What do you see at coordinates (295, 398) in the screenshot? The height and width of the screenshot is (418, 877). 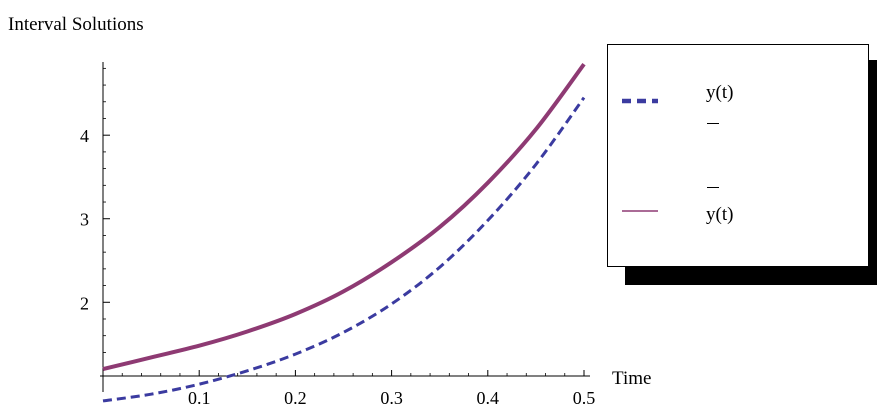 I see `x-tick-label: 0.2` at bounding box center [295, 398].